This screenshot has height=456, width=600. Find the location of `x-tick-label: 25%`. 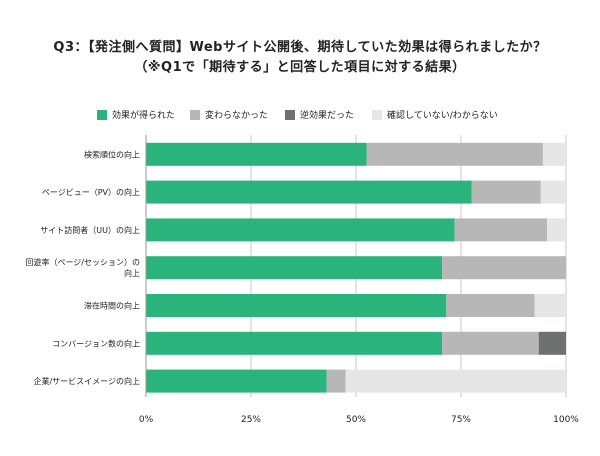

x-tick-label: 25% is located at coordinates (251, 420).